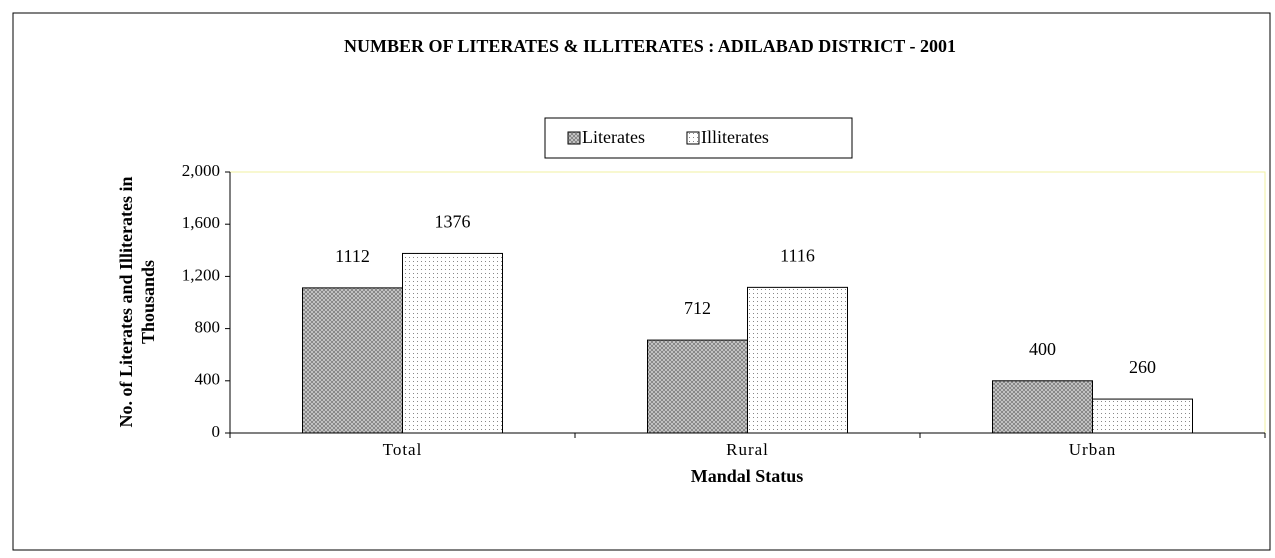  I want to click on y-tick-label: 2,000, so click(201, 170).